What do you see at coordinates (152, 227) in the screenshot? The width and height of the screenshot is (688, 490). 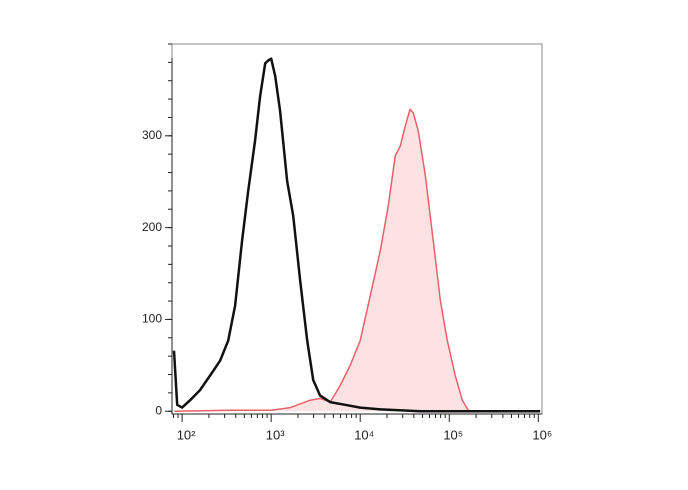 I see `y-tick-label: 200` at bounding box center [152, 227].